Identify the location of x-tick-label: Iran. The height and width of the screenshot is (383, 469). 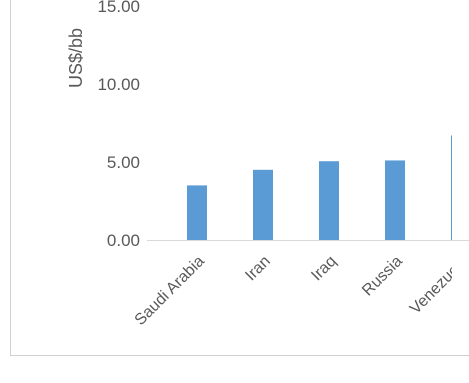
(258, 269).